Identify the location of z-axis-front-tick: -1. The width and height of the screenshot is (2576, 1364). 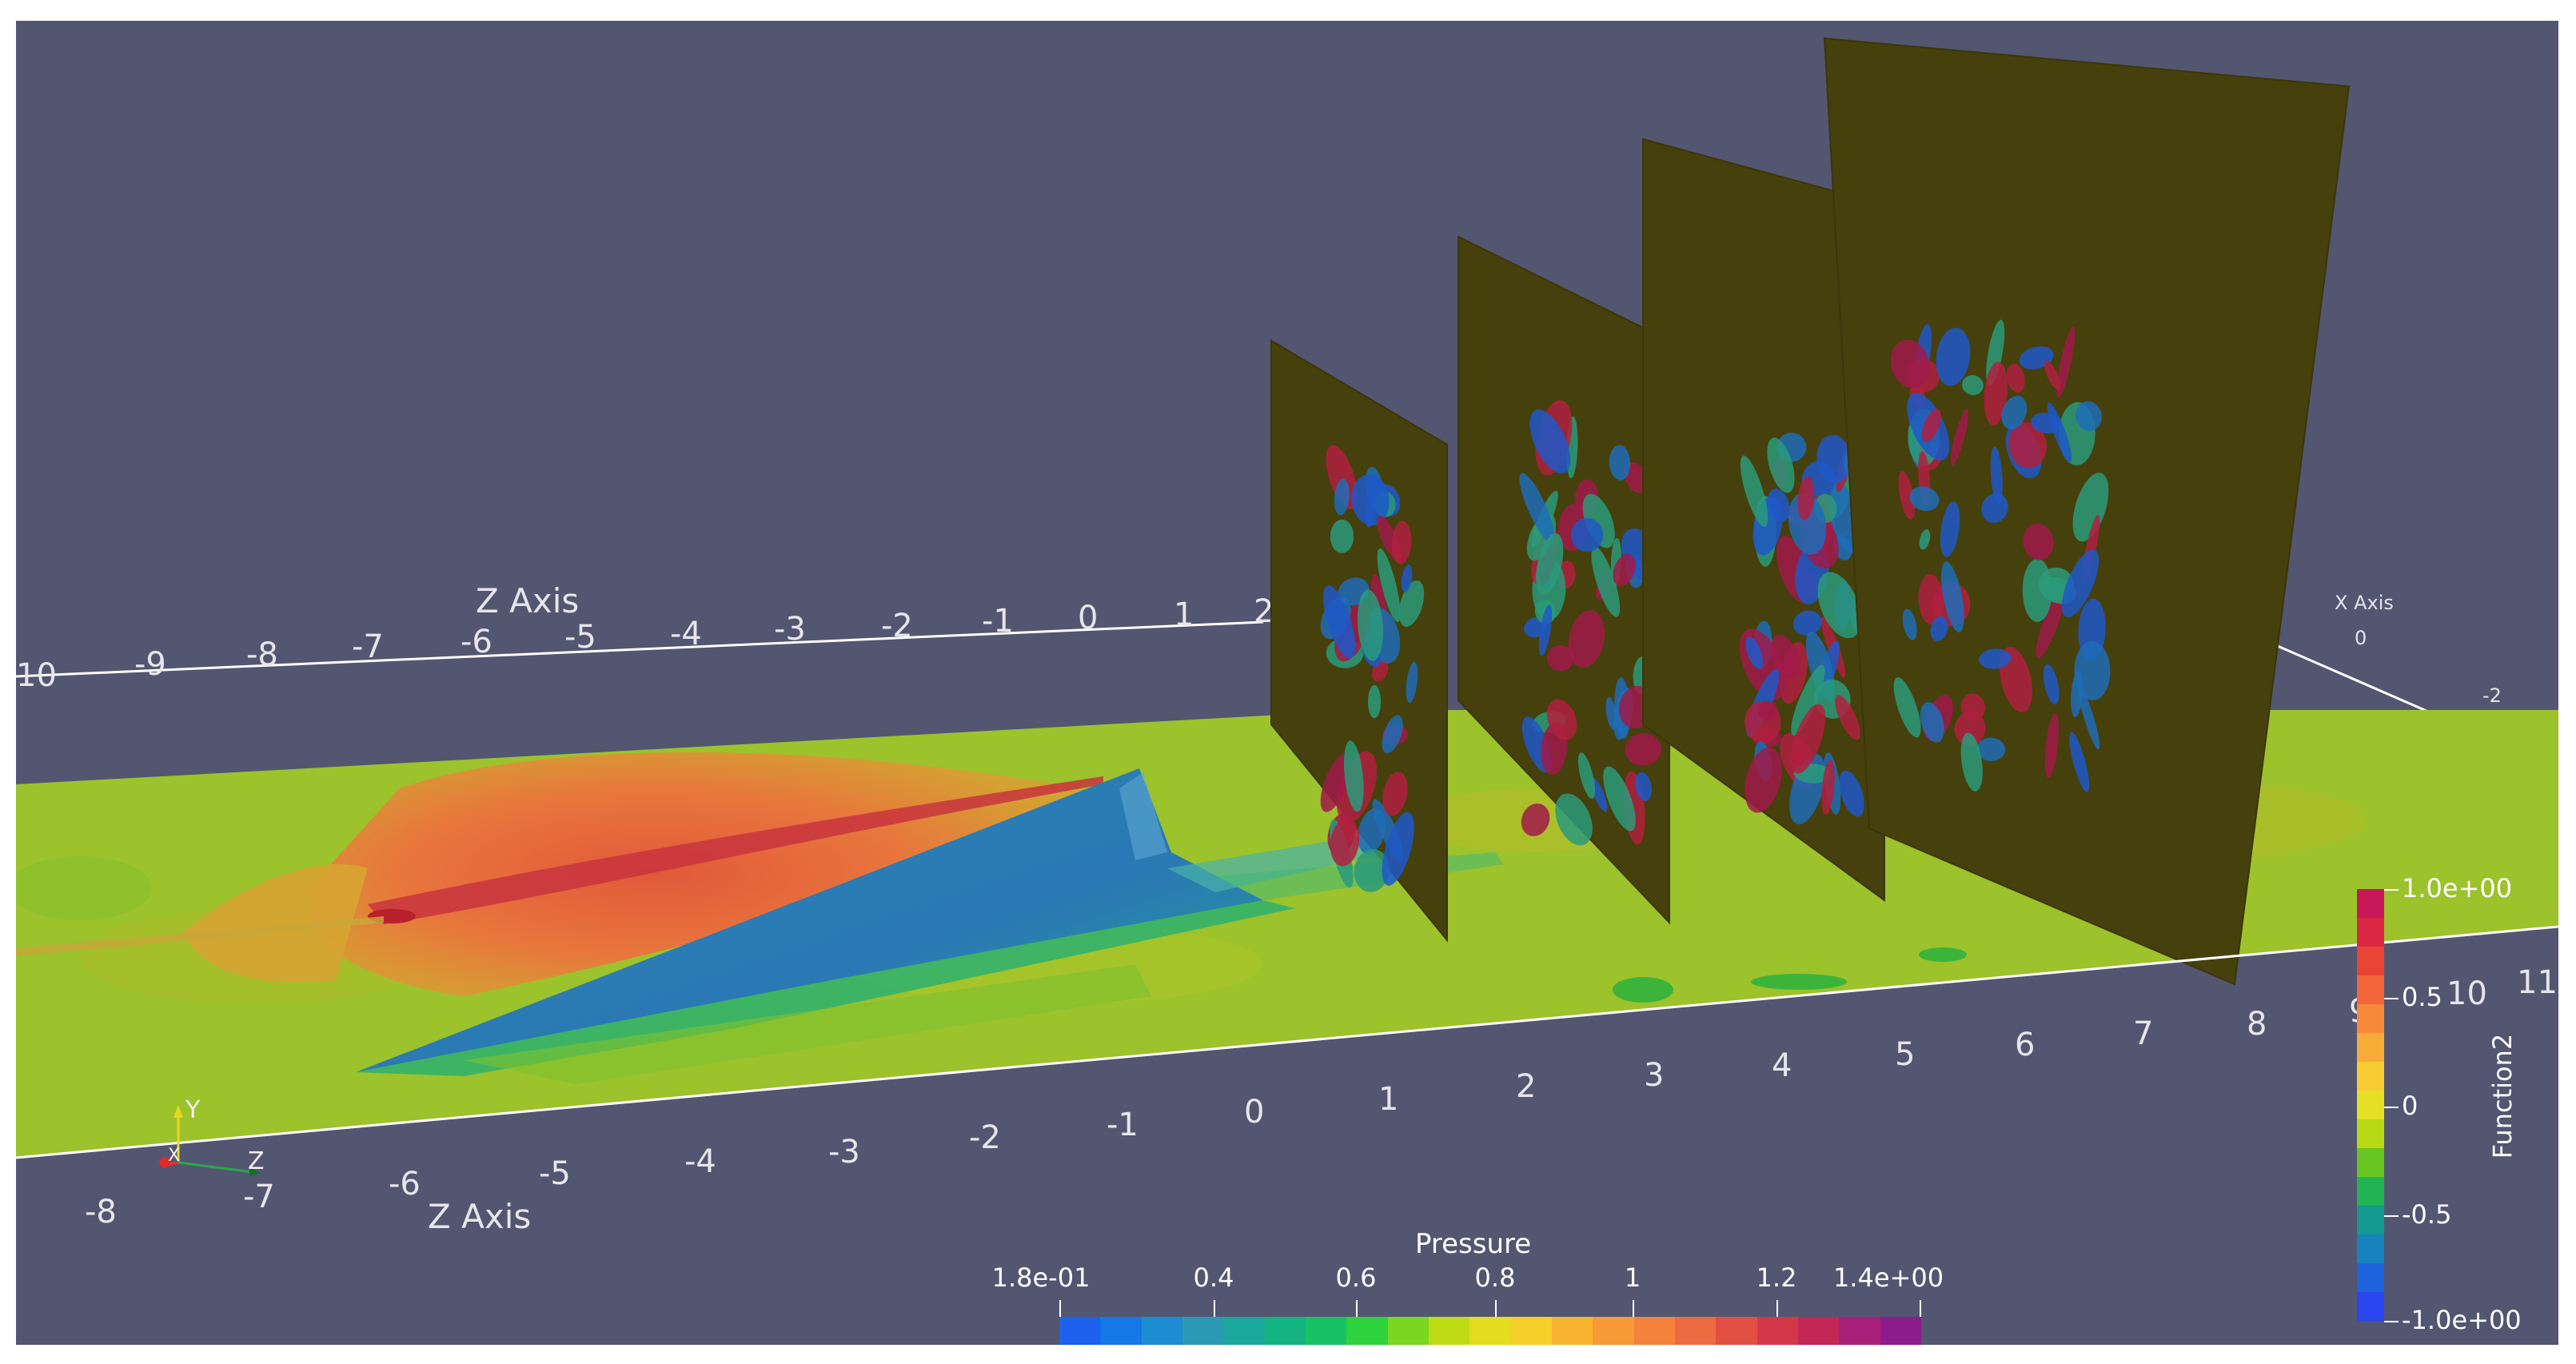
(1122, 1125).